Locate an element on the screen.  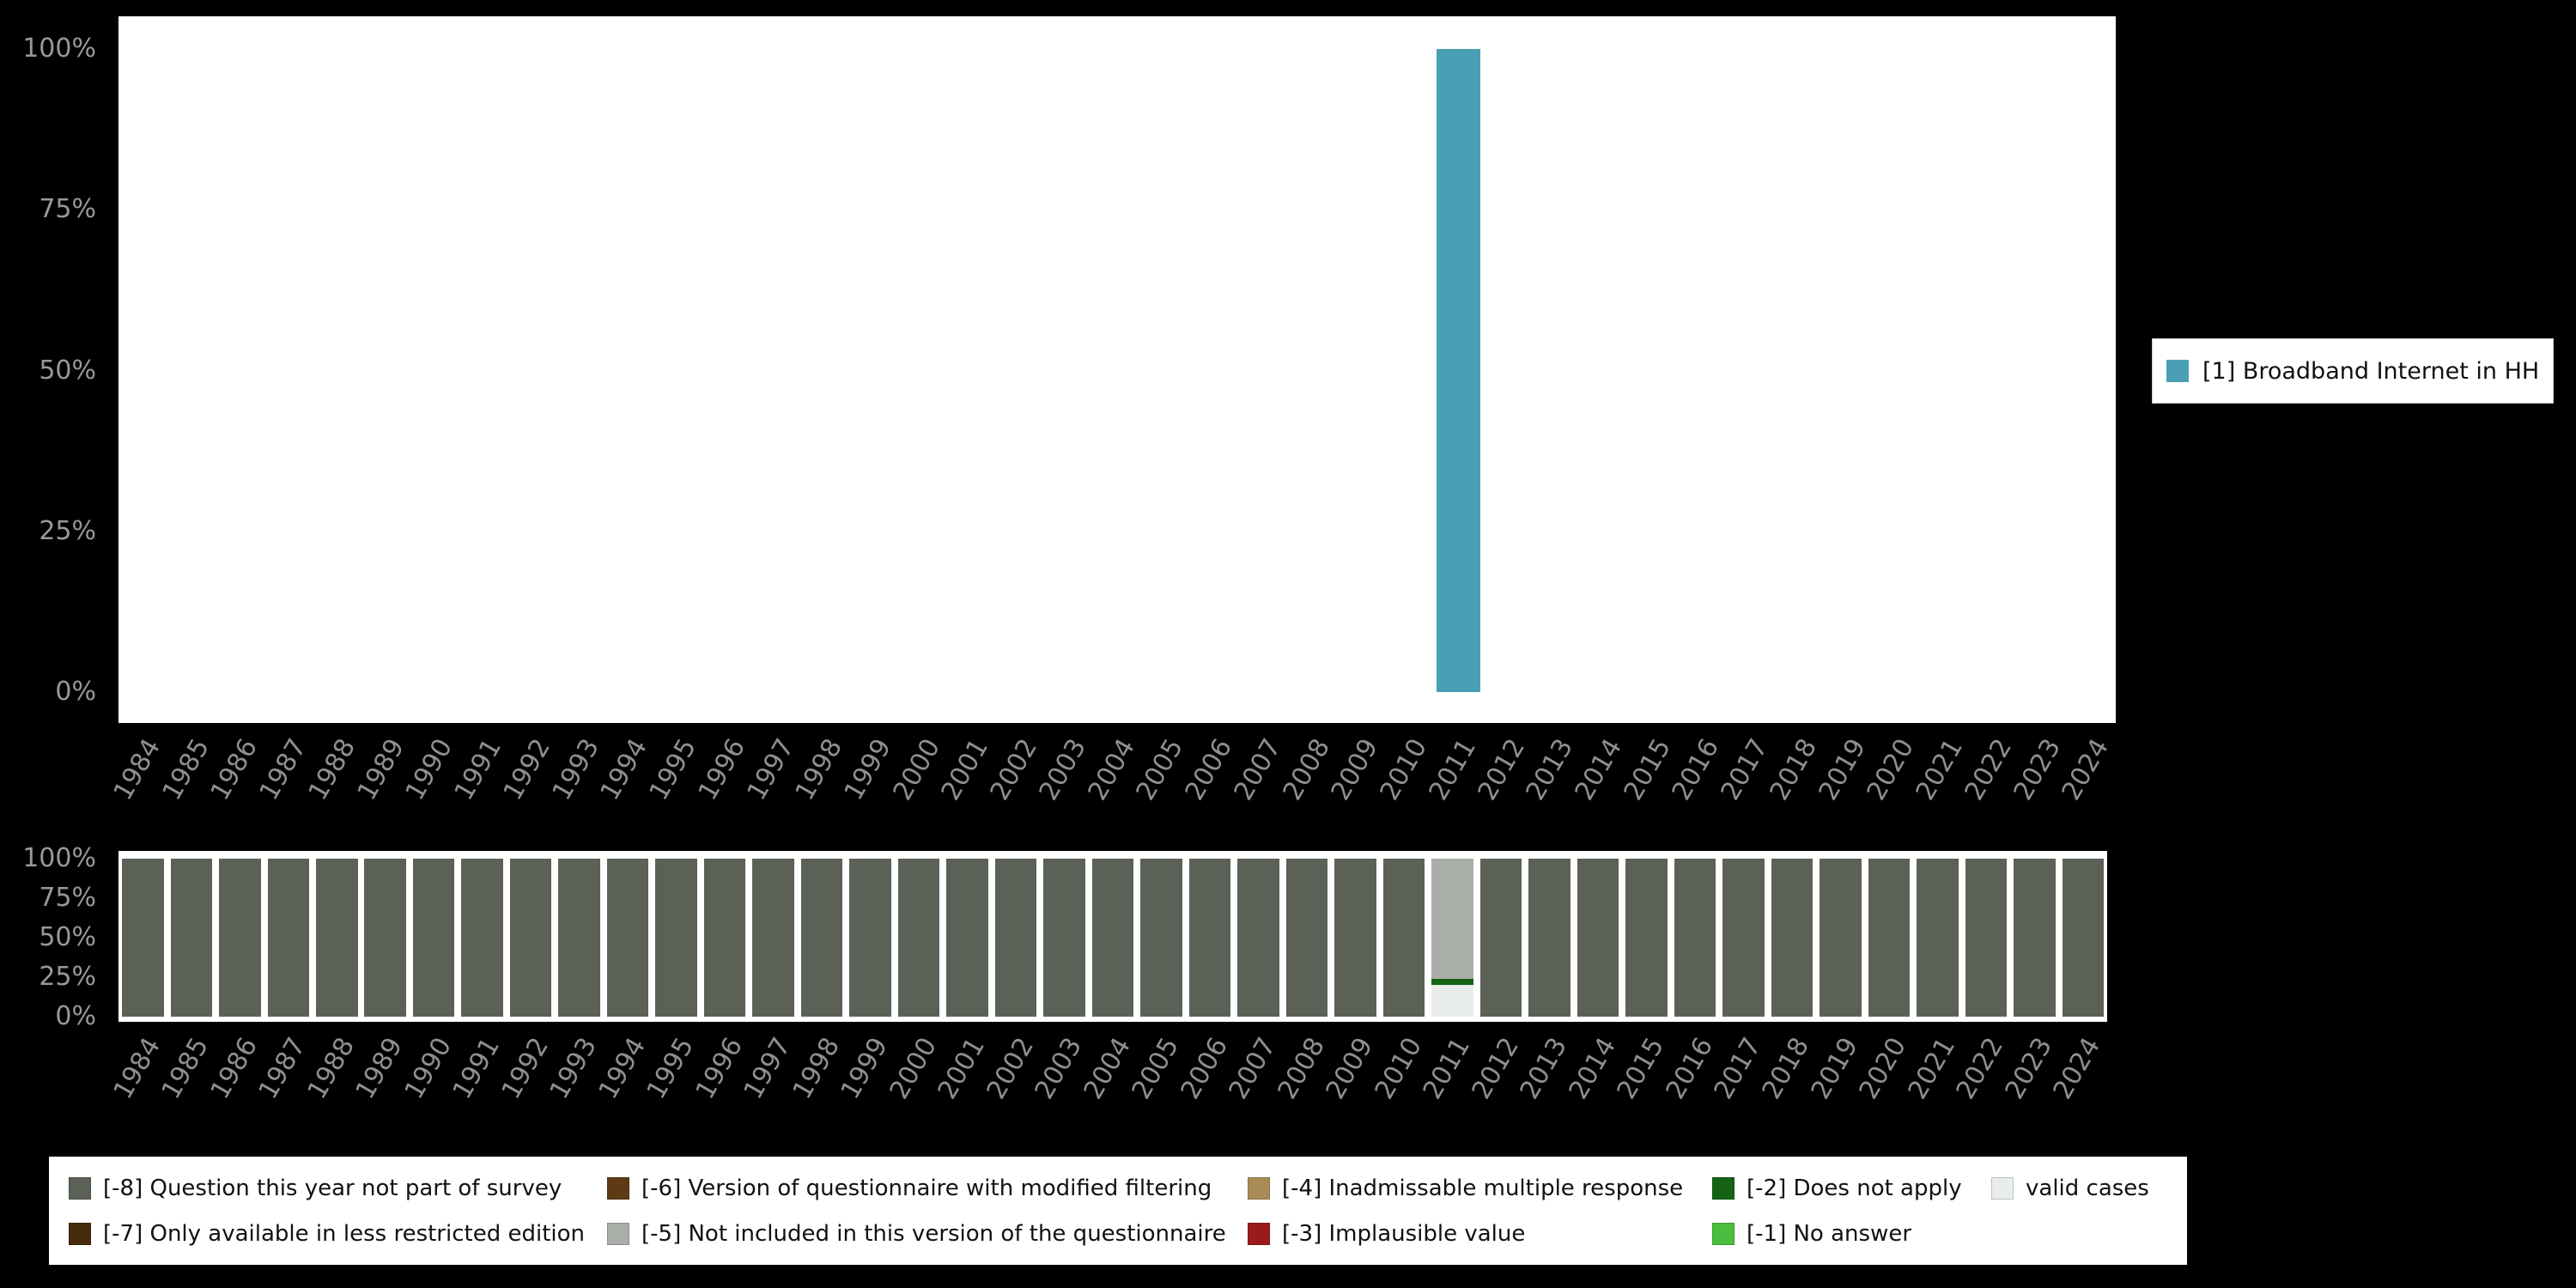
stack-segment-2000 is located at coordinates (918, 938).